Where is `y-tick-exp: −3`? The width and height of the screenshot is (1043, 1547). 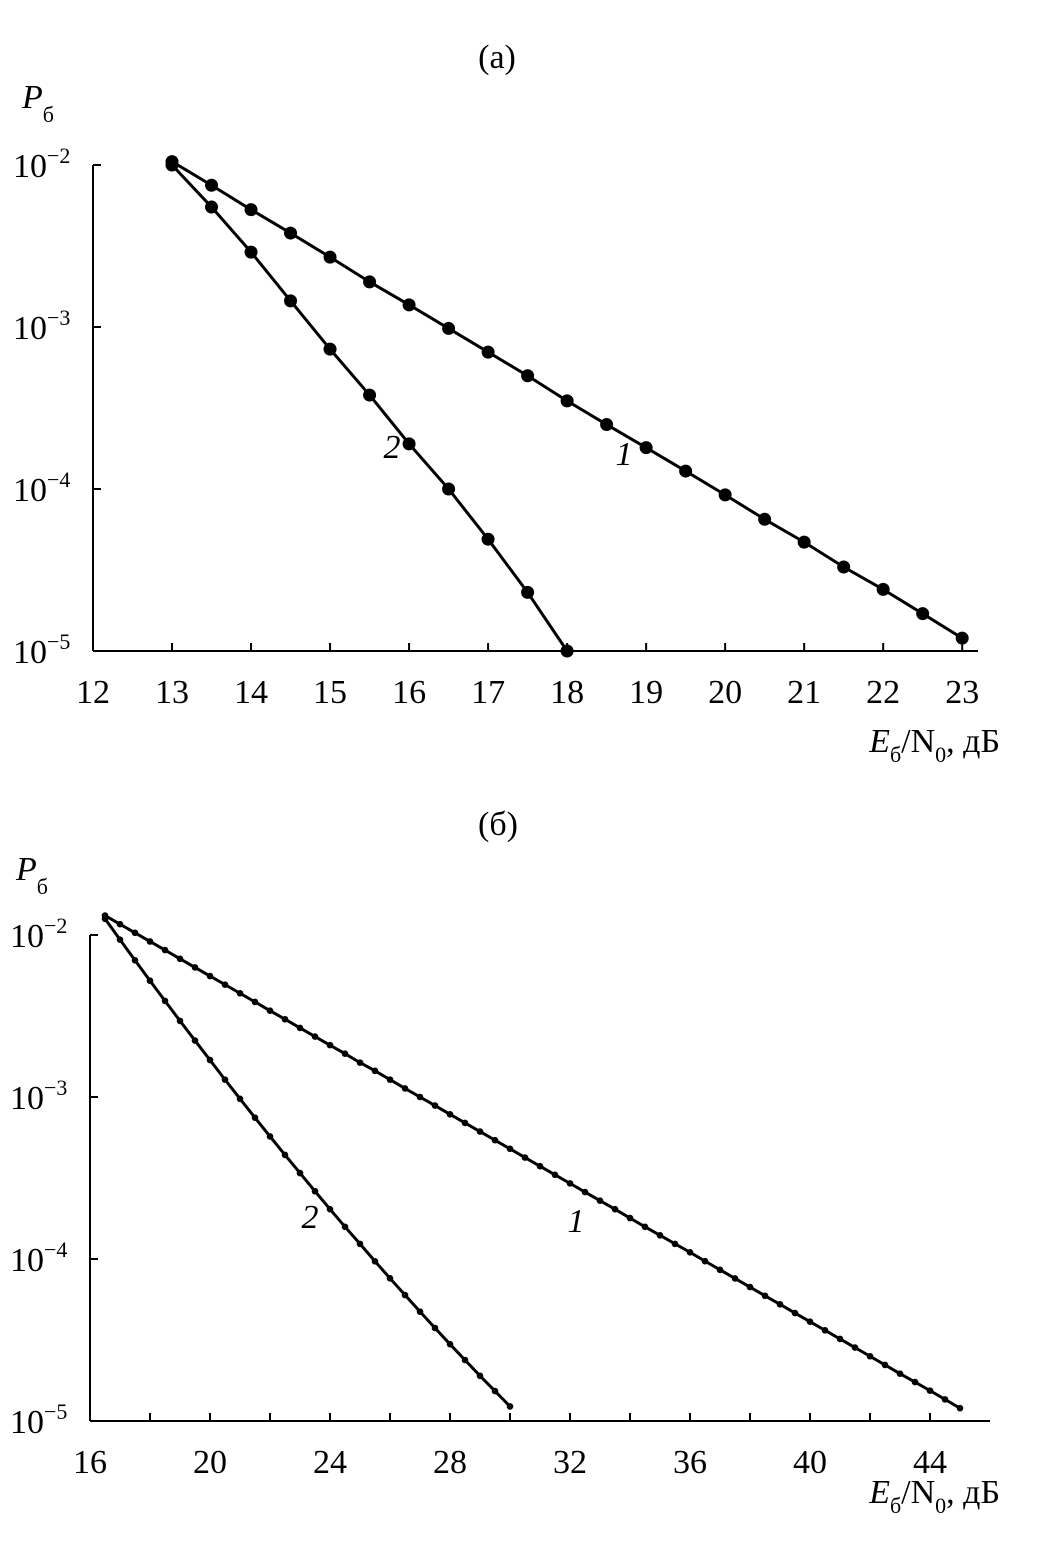 y-tick-exp: −3 is located at coordinates (58, 317).